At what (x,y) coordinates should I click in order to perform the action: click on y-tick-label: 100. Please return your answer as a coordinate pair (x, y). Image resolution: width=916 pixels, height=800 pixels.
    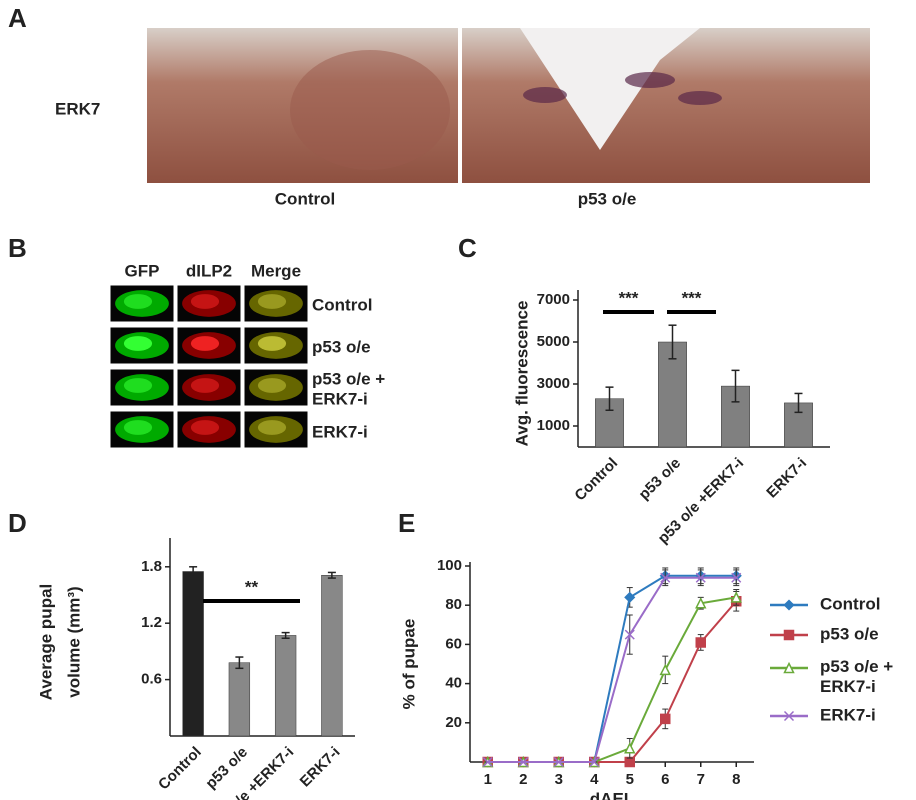
    Looking at the image, I should click on (449, 565).